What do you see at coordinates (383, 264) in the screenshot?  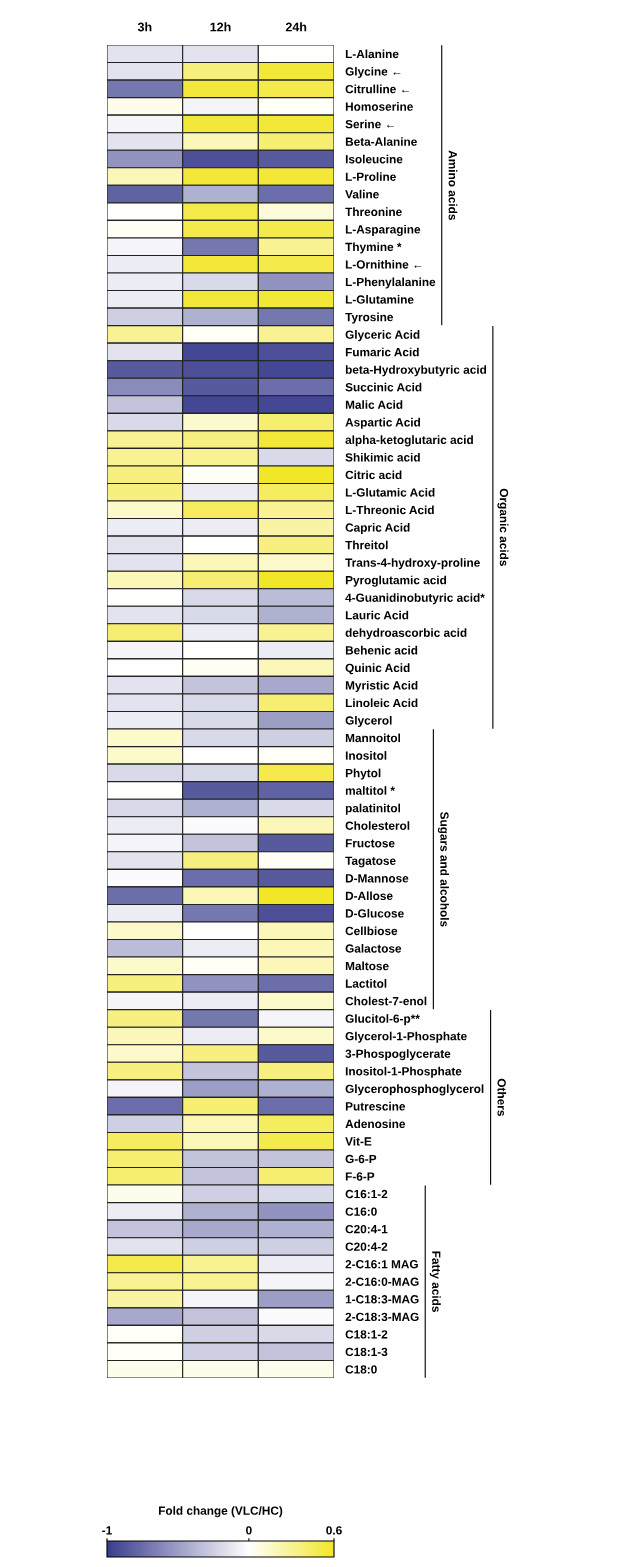 I see `y-tick-label: L-Ornithine ←` at bounding box center [383, 264].